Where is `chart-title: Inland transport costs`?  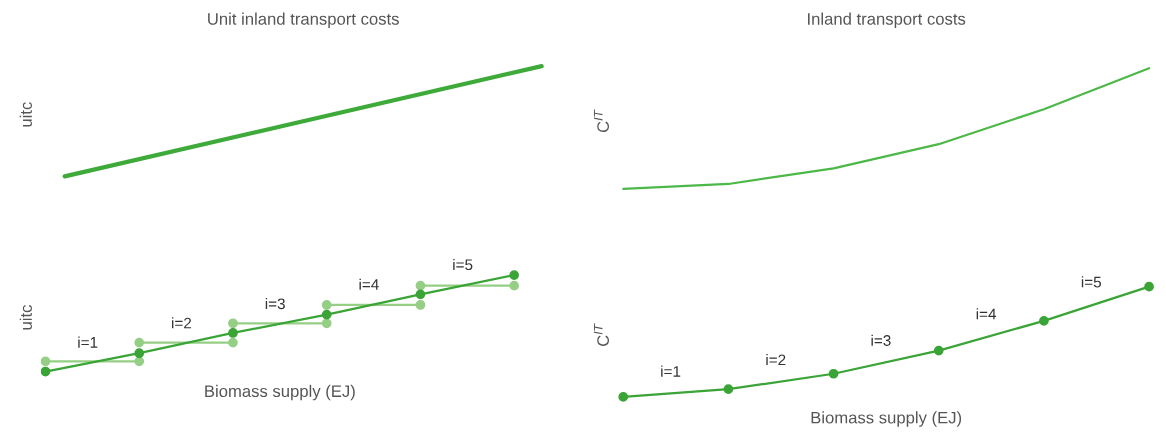 chart-title: Inland transport costs is located at coordinates (887, 20).